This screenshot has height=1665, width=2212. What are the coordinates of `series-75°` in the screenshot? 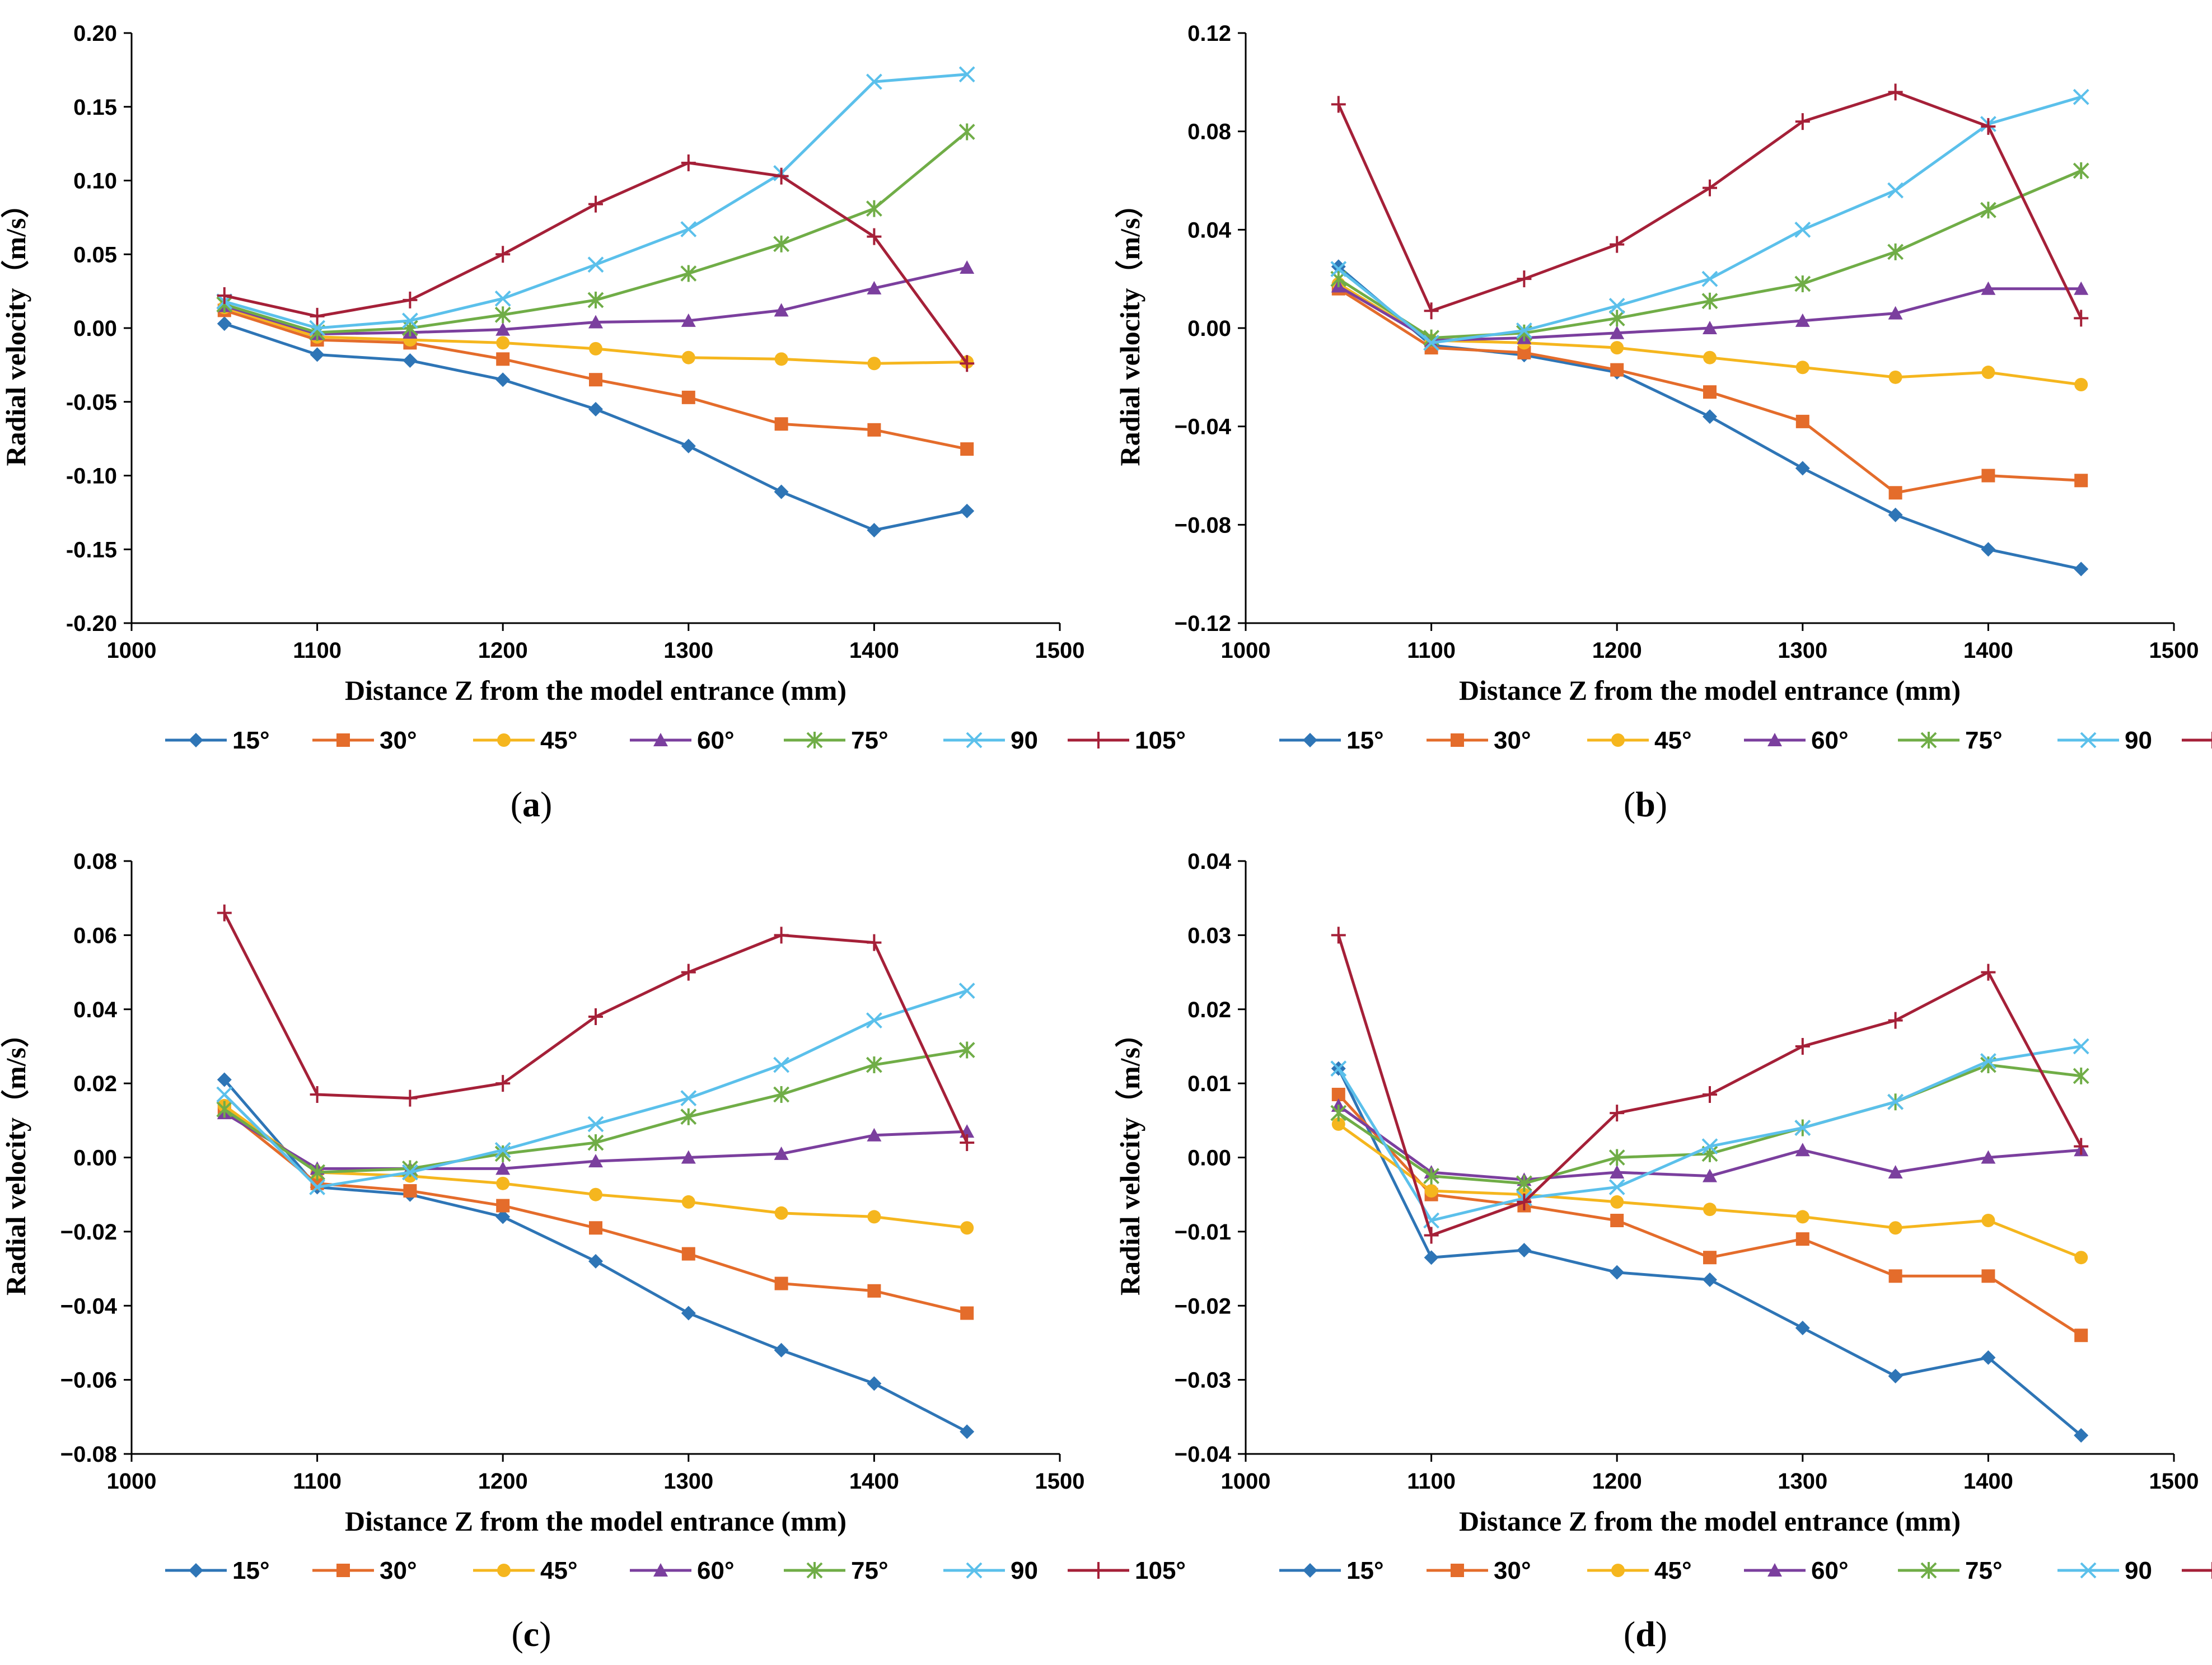 It's located at (1709, 254).